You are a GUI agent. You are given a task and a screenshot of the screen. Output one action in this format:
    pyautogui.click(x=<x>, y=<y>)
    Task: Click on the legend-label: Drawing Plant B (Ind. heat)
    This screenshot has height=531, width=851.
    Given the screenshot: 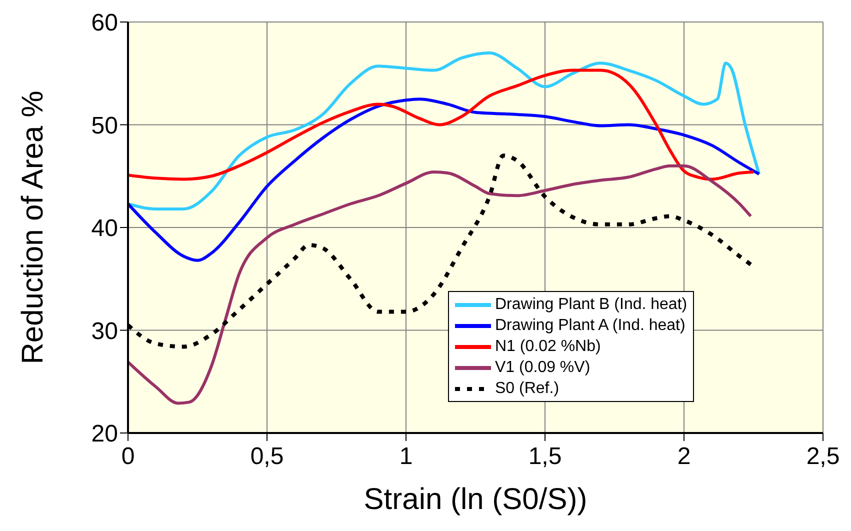 What is the action you would take?
    pyautogui.click(x=591, y=305)
    